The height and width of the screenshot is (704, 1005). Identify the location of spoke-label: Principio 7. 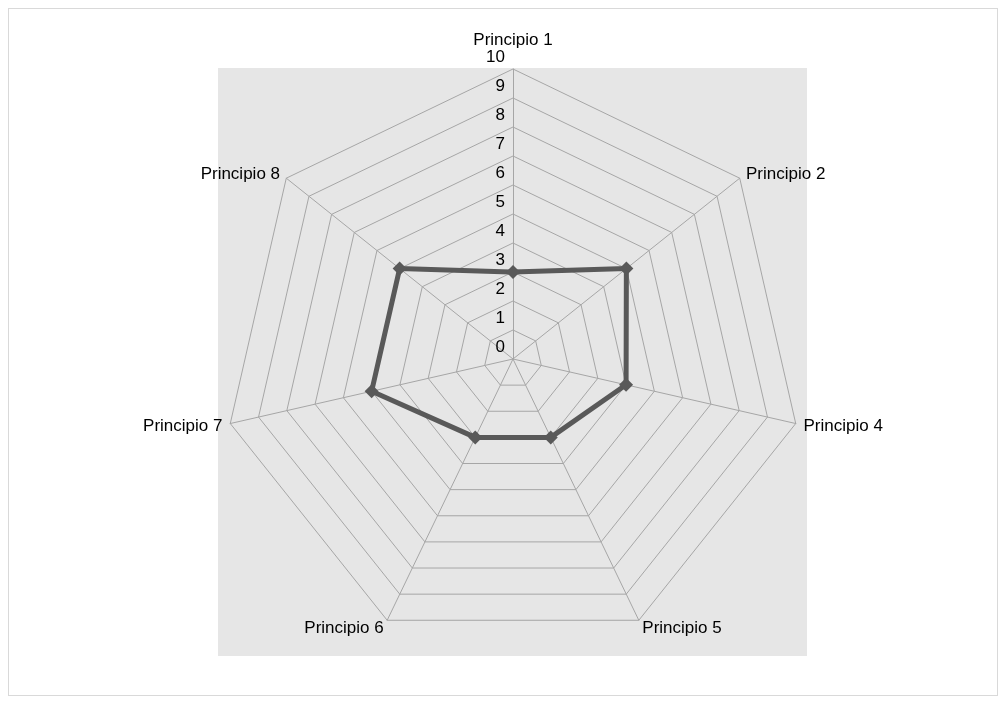
(183, 425).